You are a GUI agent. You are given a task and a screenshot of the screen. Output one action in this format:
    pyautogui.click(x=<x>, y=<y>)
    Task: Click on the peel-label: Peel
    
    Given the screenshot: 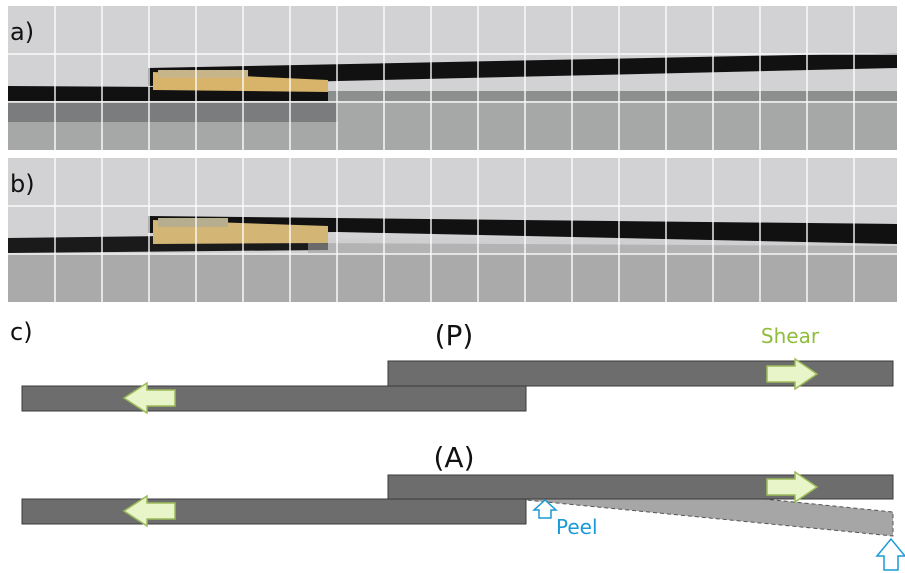 What is the action you would take?
    pyautogui.click(x=577, y=527)
    